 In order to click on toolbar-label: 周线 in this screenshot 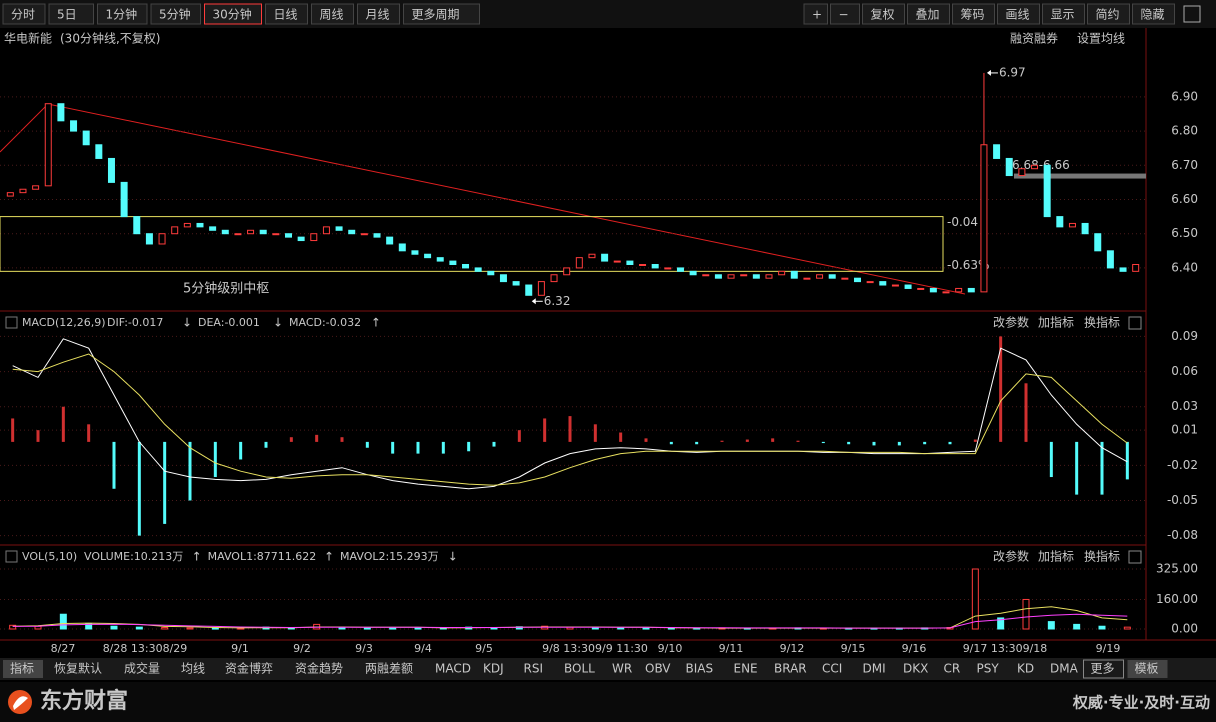, I will do `click(332, 15)`.